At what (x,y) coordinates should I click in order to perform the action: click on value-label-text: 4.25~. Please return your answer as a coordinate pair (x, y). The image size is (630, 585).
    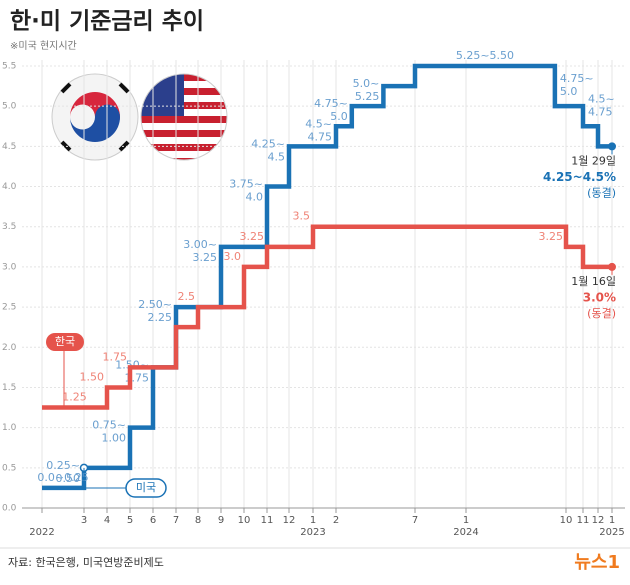
    Looking at the image, I should click on (268, 143).